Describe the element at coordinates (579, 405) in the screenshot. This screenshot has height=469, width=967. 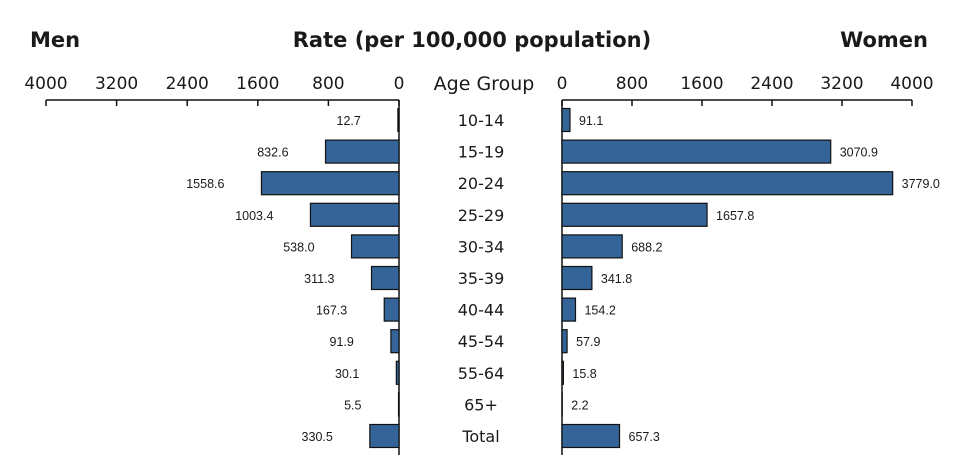
I see `women-value-label: 2.2` at that location.